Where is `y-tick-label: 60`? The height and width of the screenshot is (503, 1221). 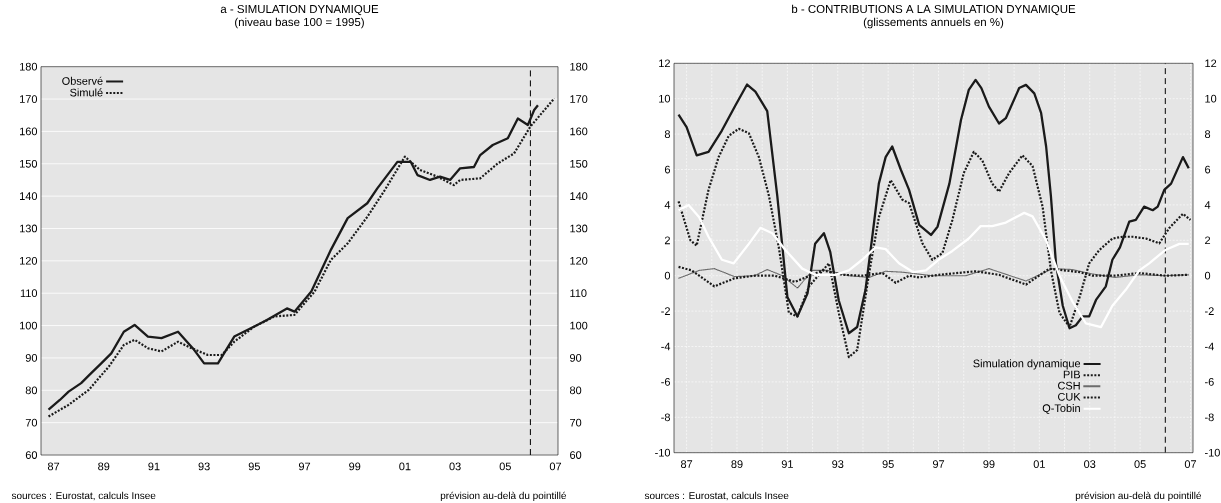 y-tick-label: 60 is located at coordinates (31, 455).